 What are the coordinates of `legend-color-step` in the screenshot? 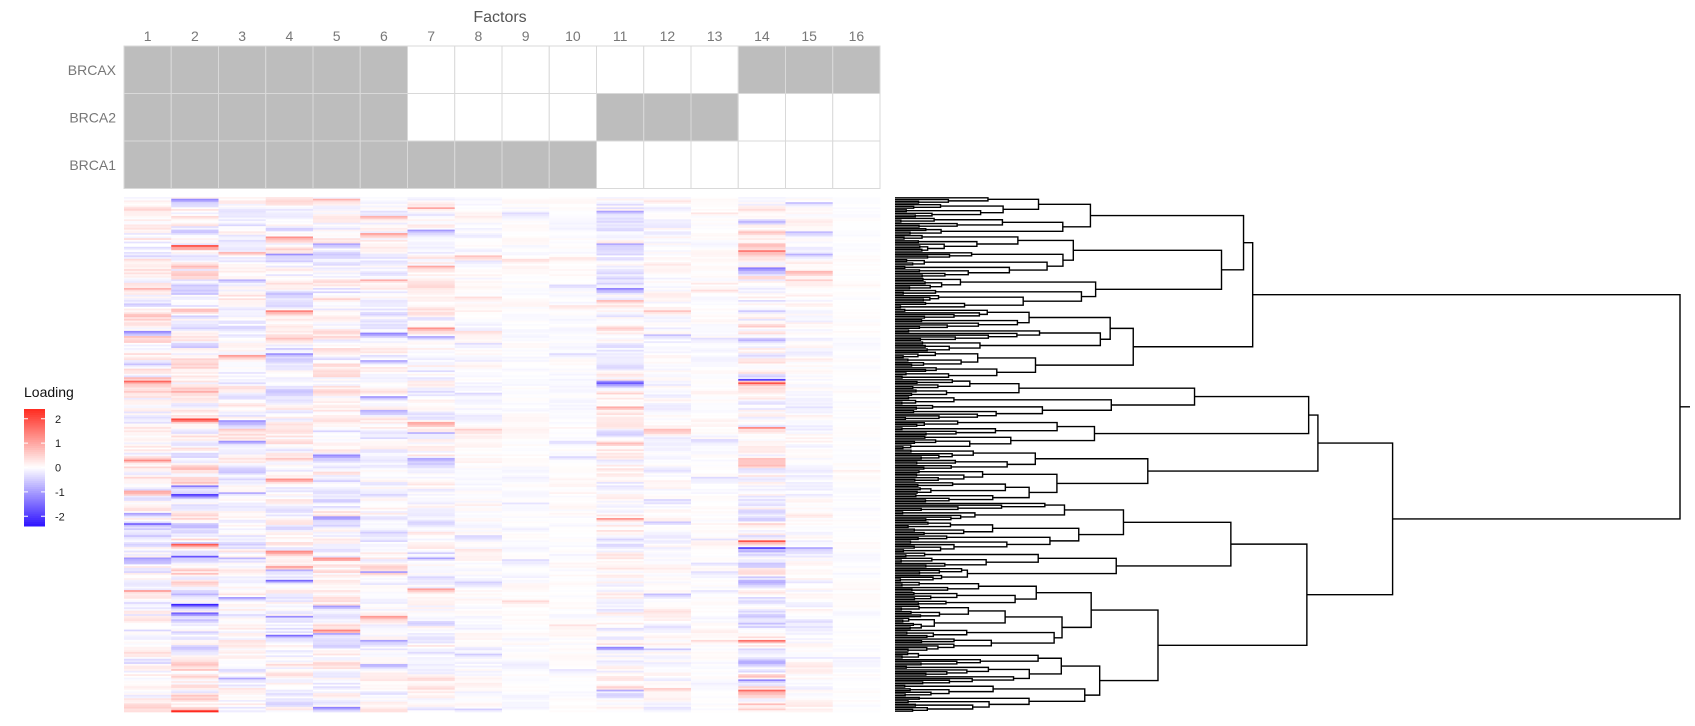 It's located at (34, 482).